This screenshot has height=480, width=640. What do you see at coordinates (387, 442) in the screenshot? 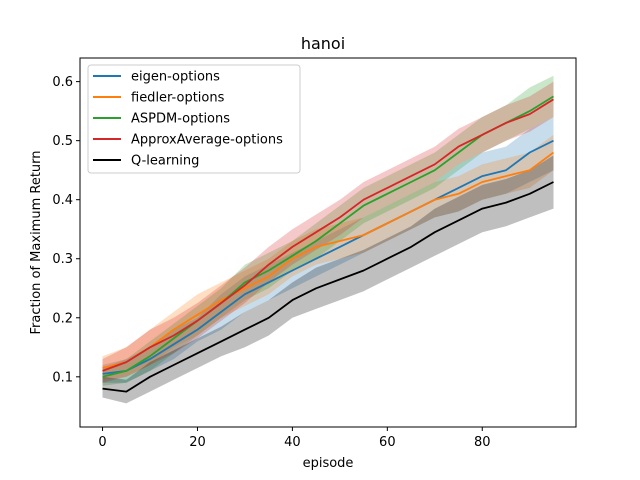
I see `x-tick-label: 60` at bounding box center [387, 442].